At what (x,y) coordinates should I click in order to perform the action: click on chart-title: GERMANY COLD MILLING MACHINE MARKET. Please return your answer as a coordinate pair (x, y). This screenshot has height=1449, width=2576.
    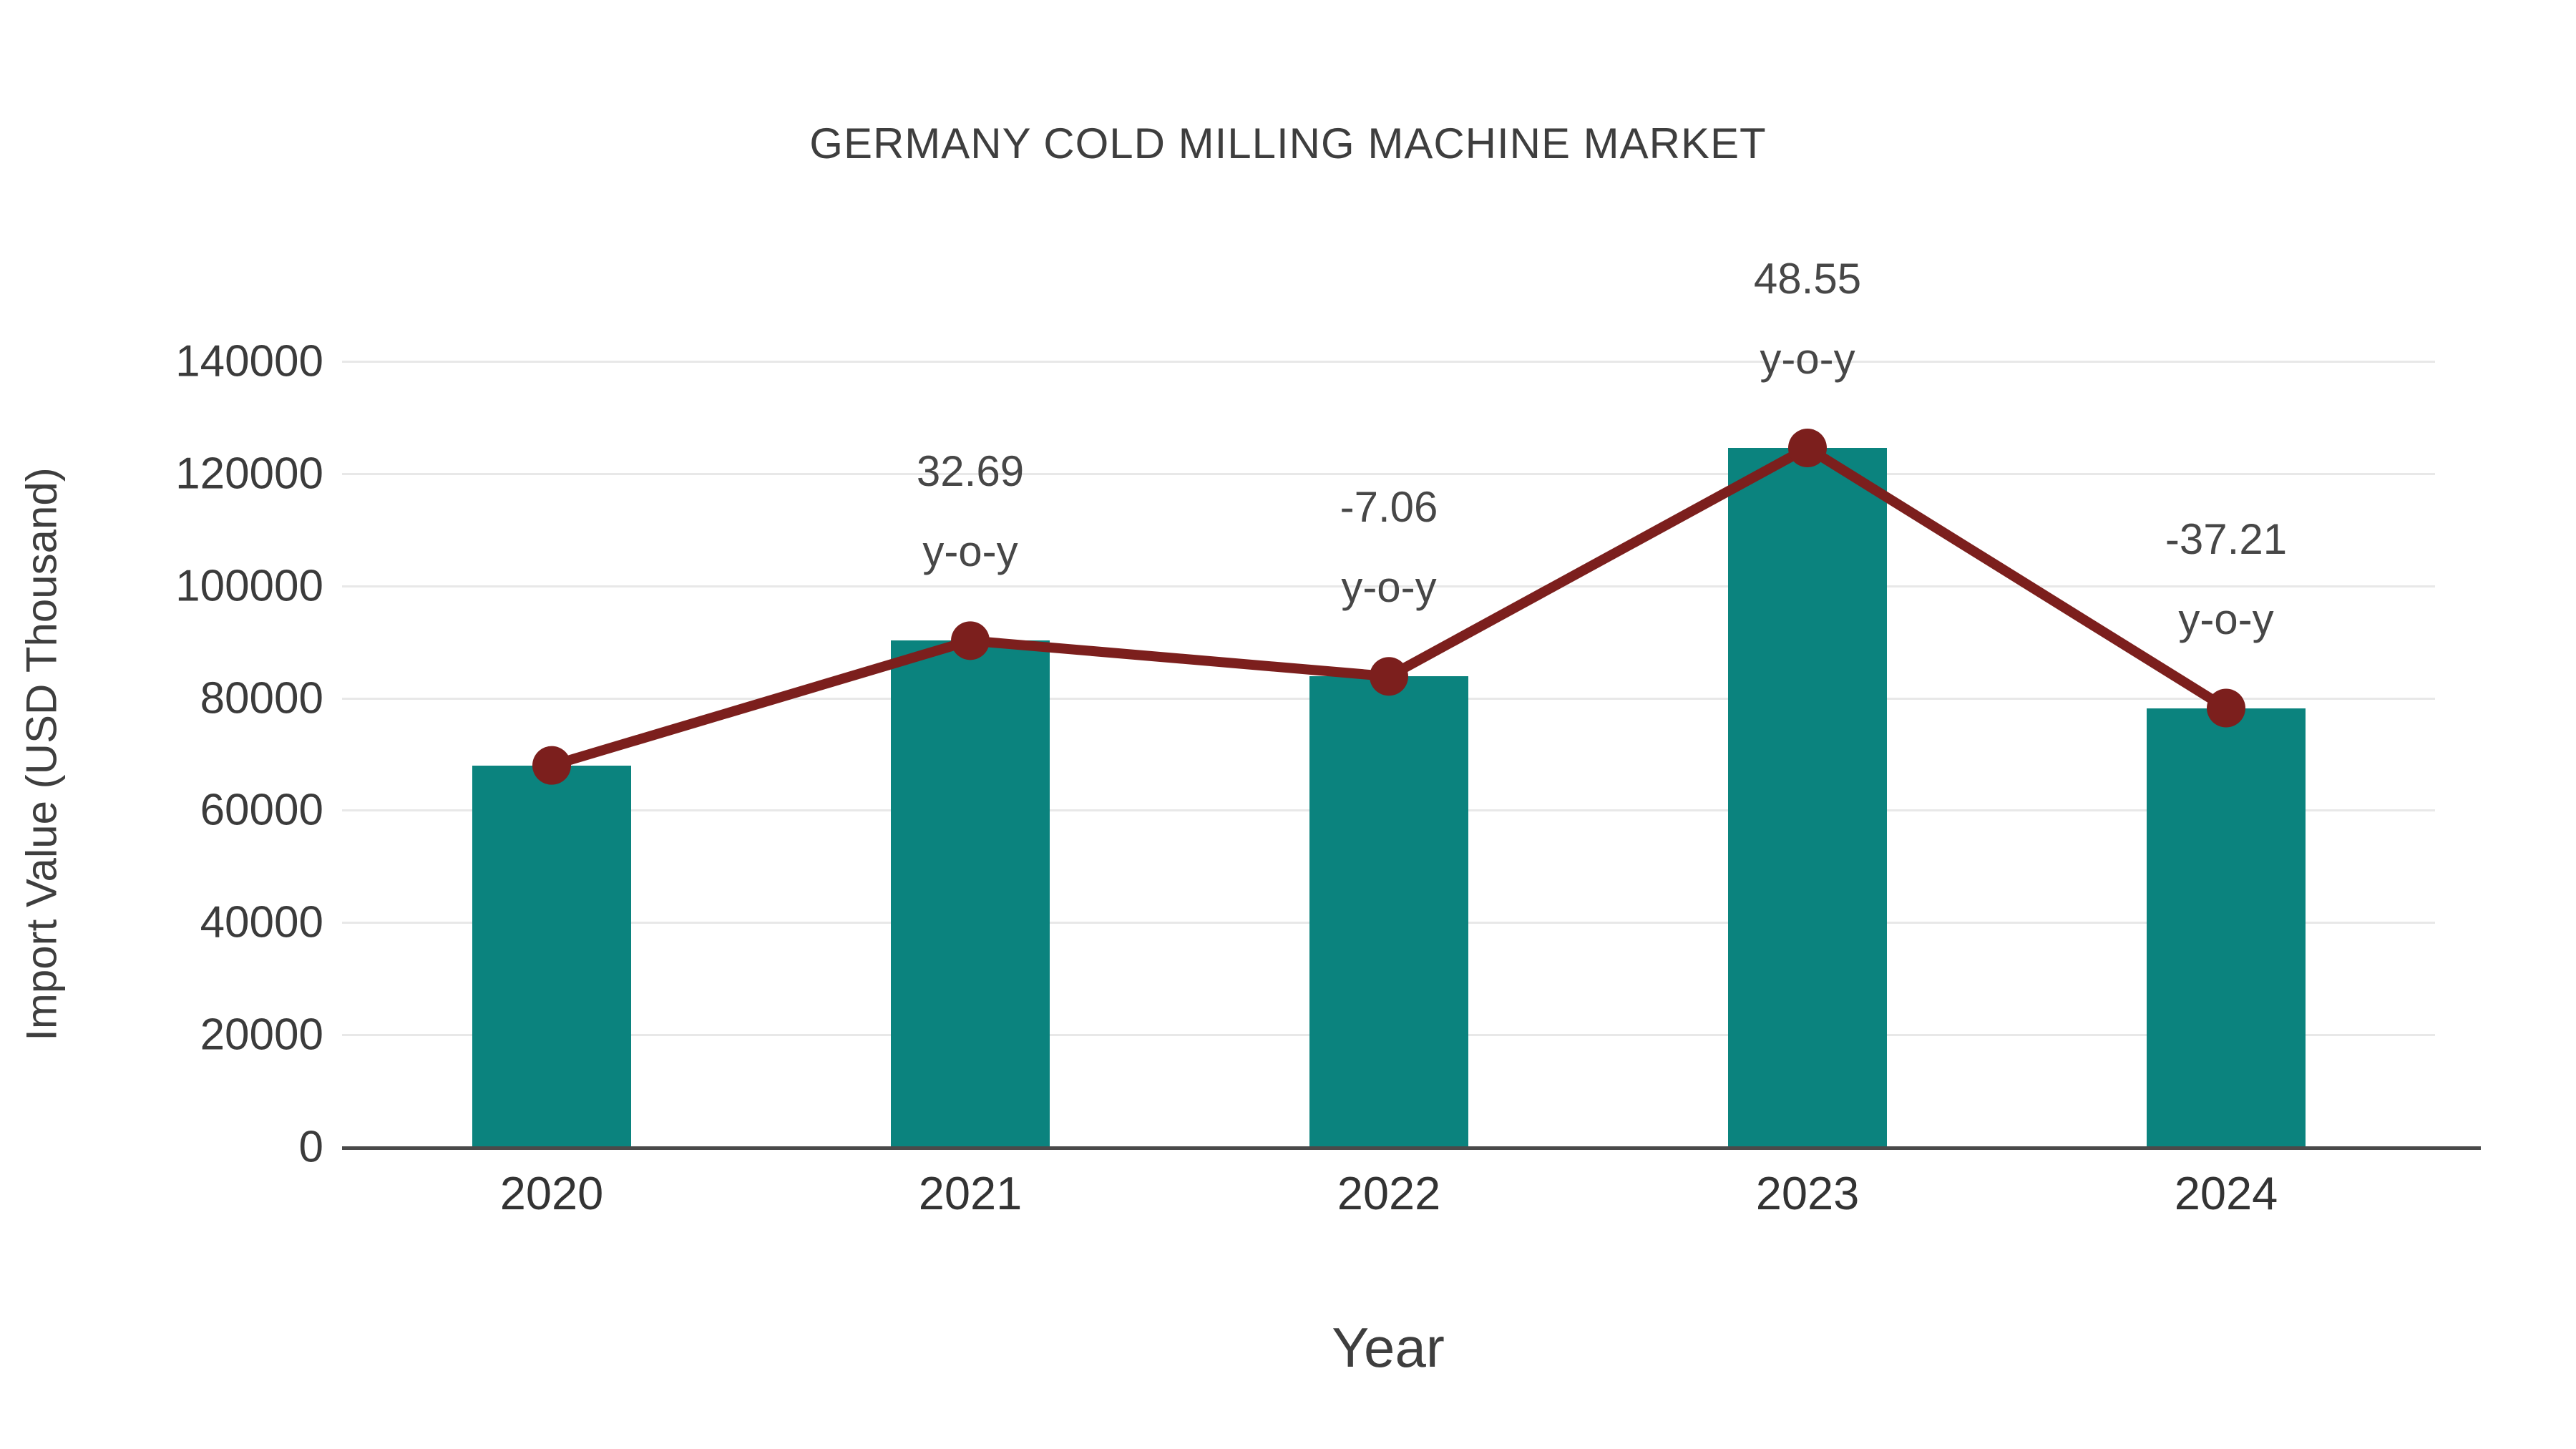
    Looking at the image, I should click on (1288, 143).